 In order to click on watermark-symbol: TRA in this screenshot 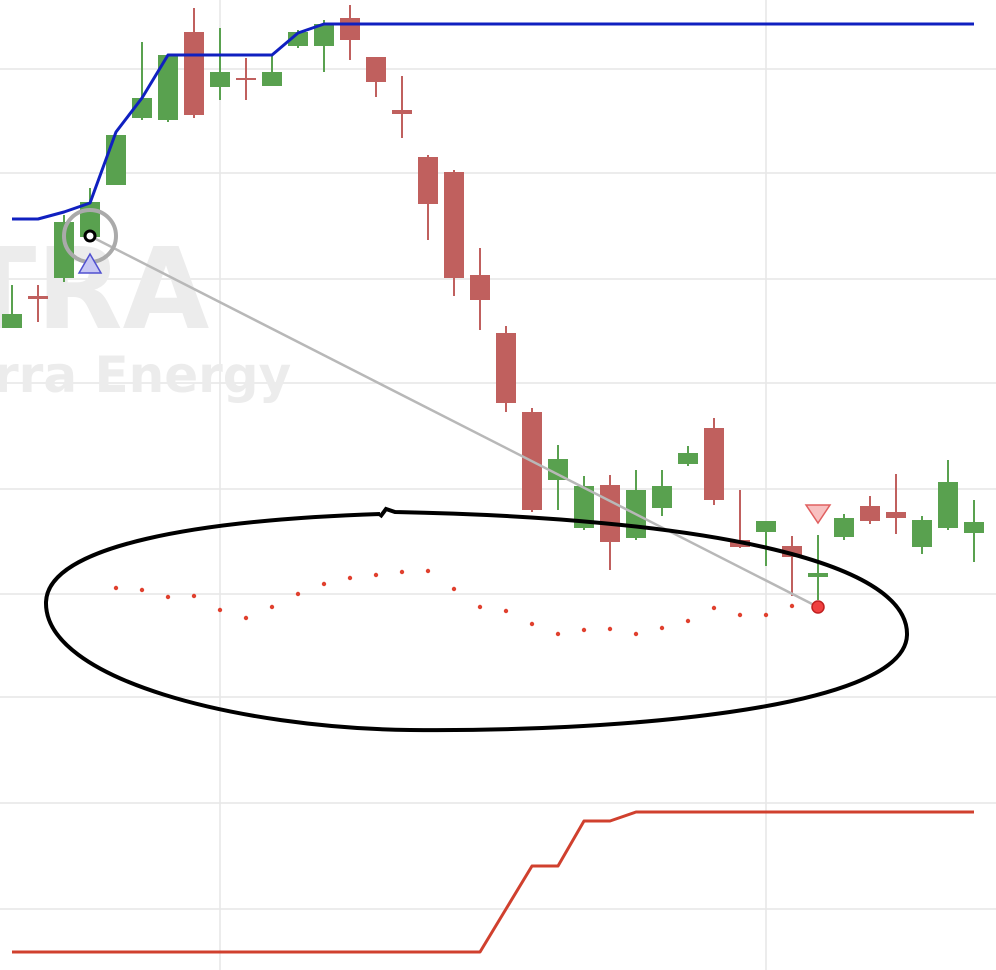, I will do `click(105, 290)`.